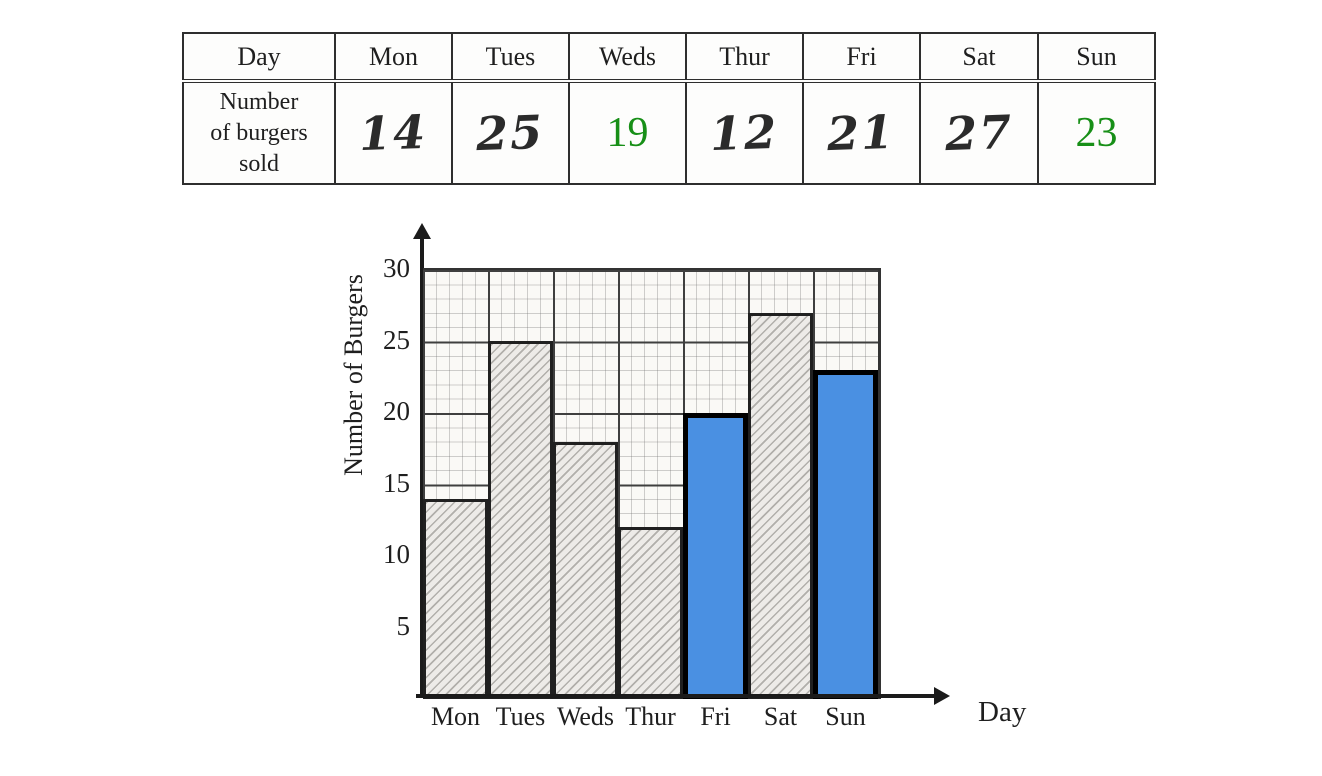 This screenshot has height=776, width=1322. Describe the element at coordinates (403, 625) in the screenshot. I see `y-tick-5: 5` at that location.